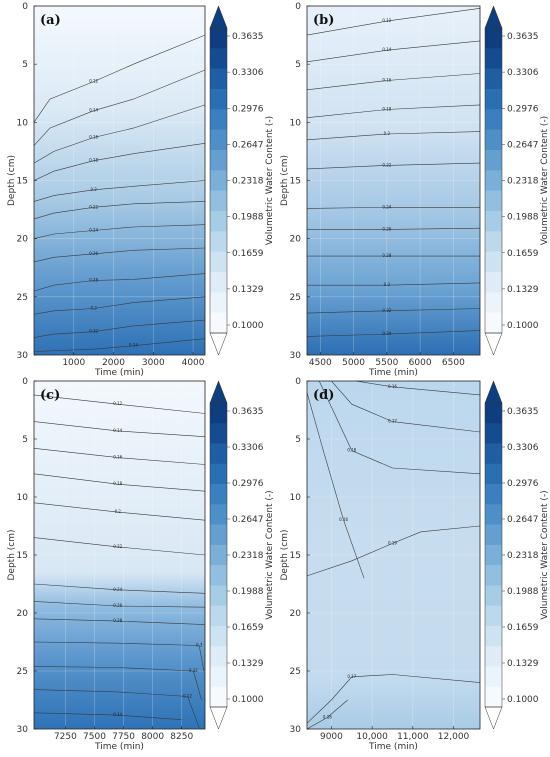  I want to click on colorbar-tick-label: 0.1988, so click(248, 218).